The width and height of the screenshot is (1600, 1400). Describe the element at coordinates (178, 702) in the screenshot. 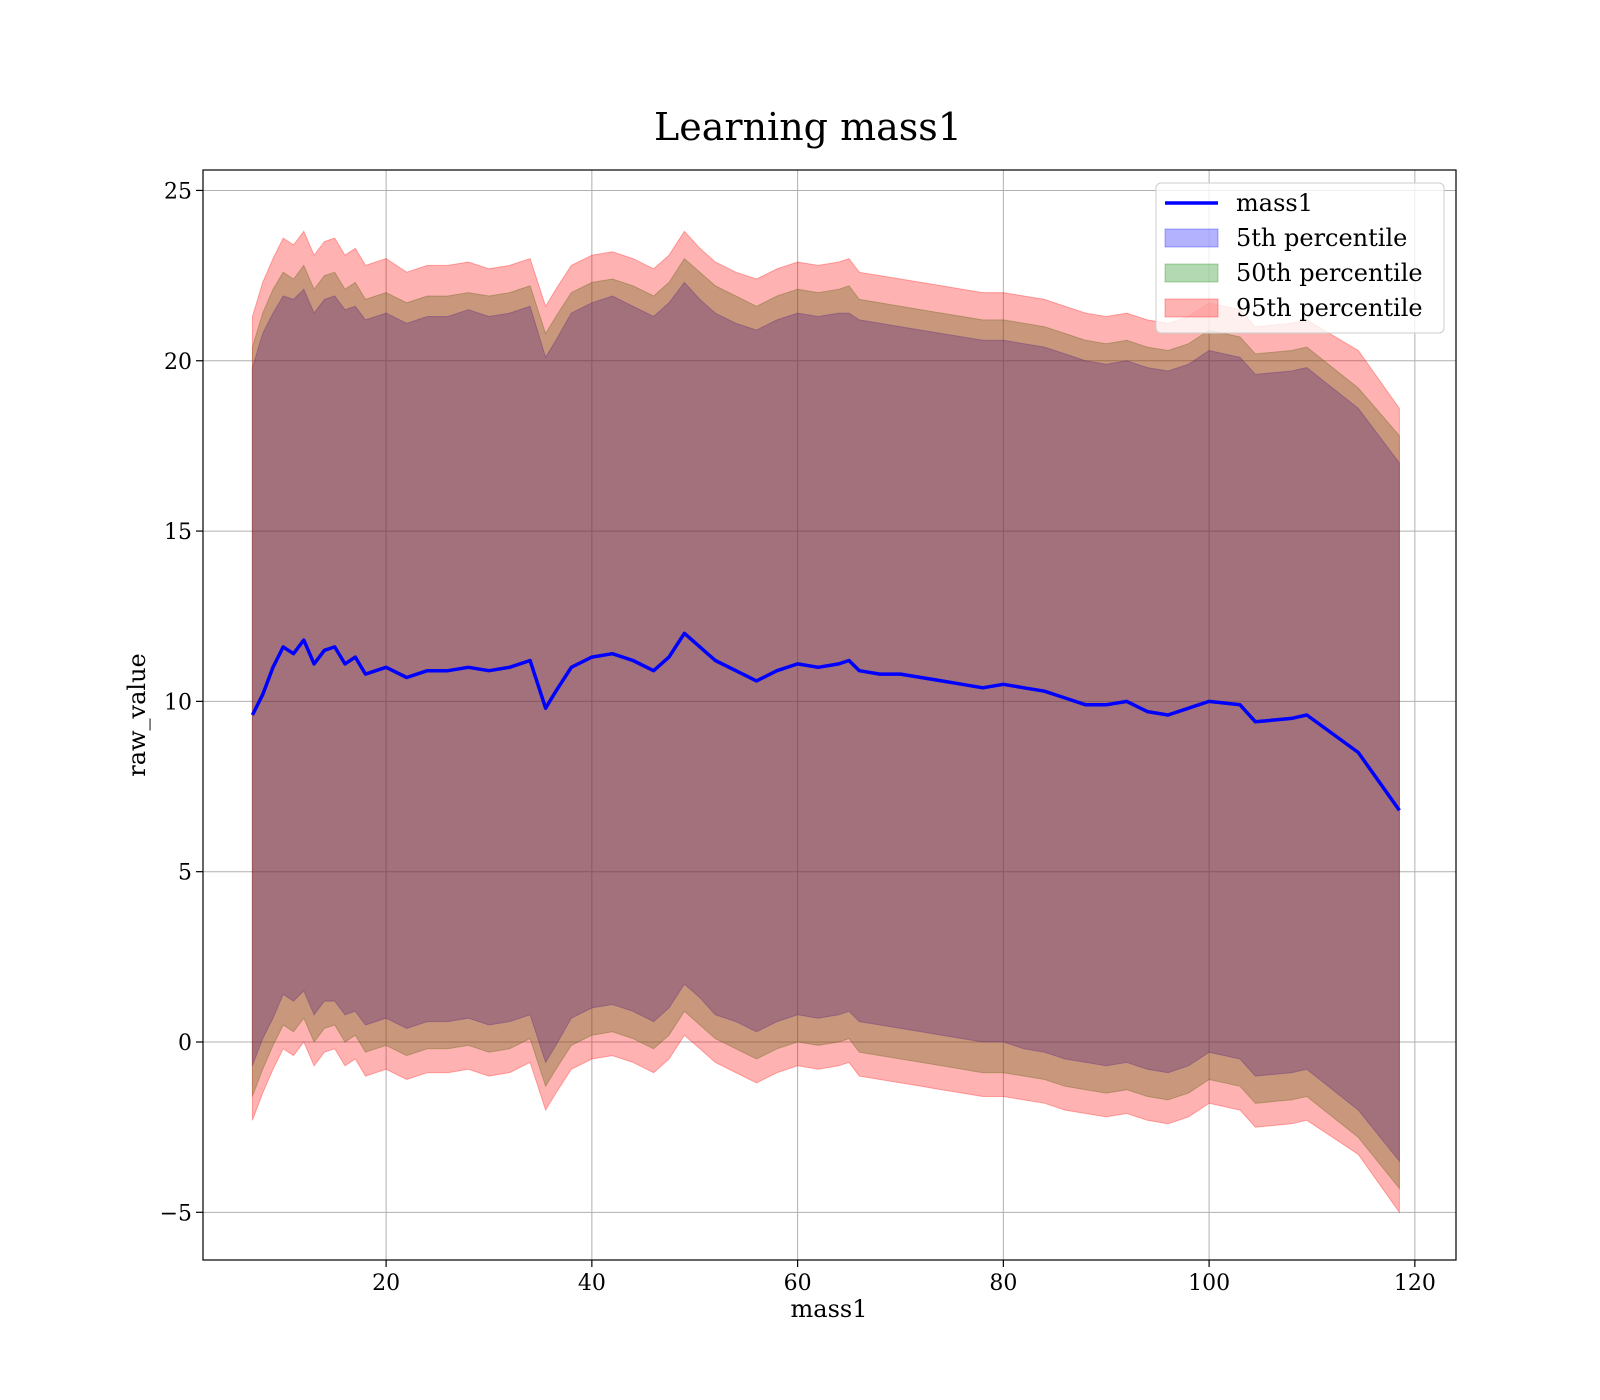

I see `y-tick-label: 10` at that location.